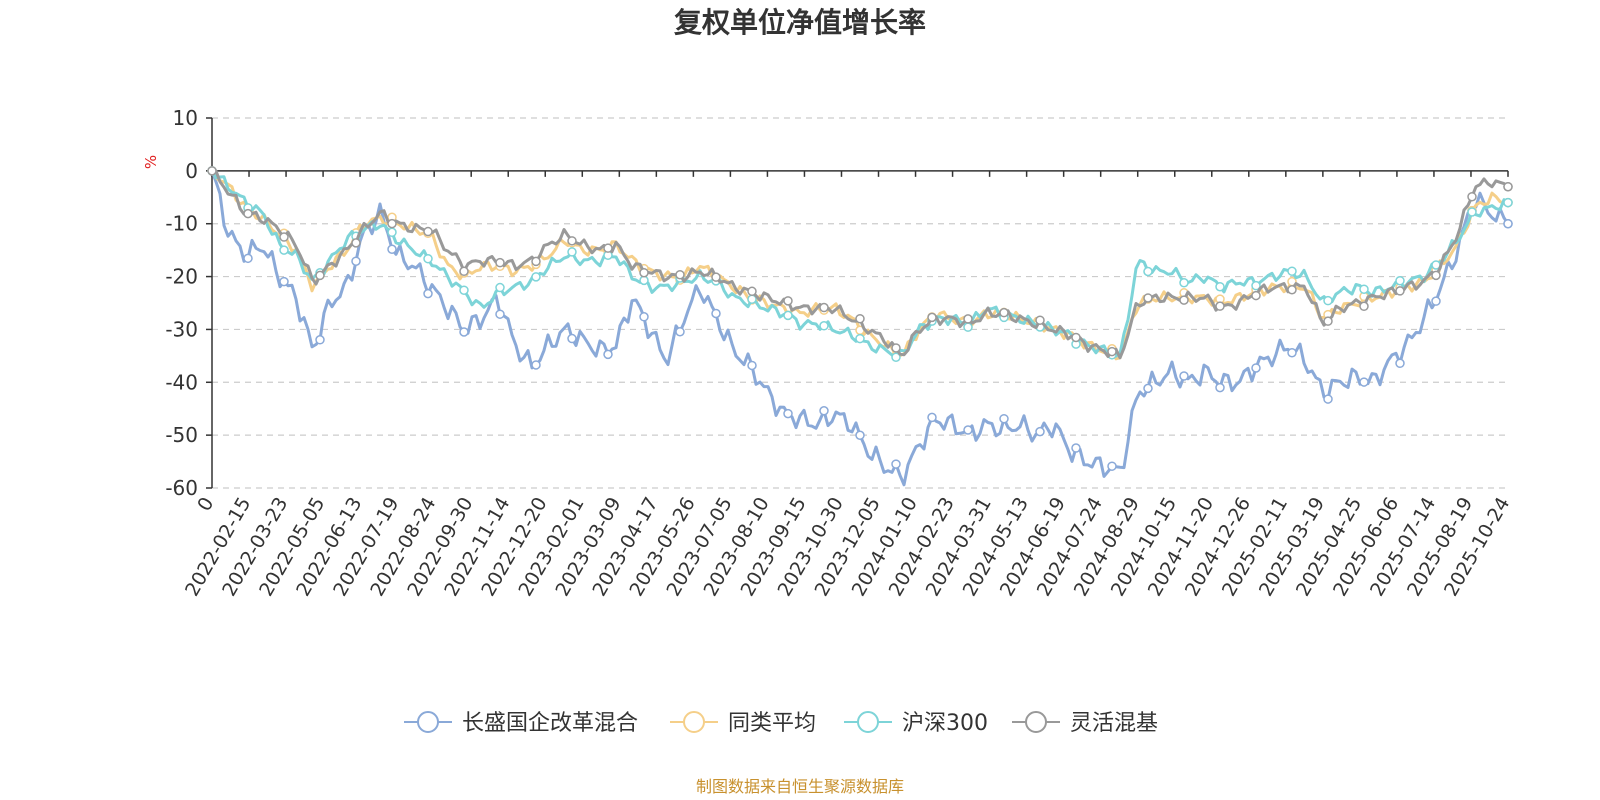 This screenshot has width=1600, height=800. What do you see at coordinates (181, 435) in the screenshot?
I see `y-tick-label: -50` at bounding box center [181, 435].